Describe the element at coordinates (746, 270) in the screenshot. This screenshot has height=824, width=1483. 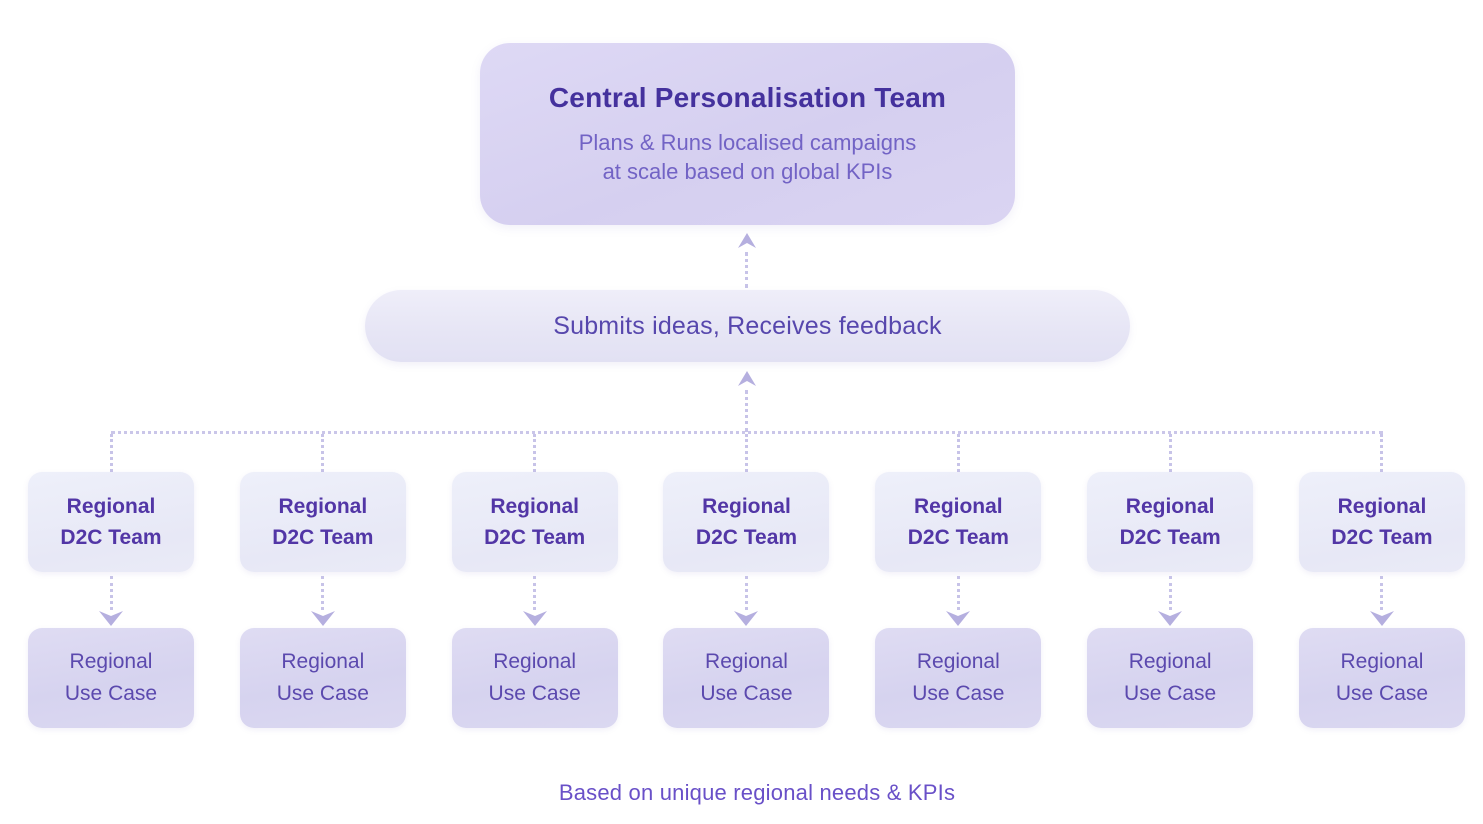
I see `connector-pill-to-central` at that location.